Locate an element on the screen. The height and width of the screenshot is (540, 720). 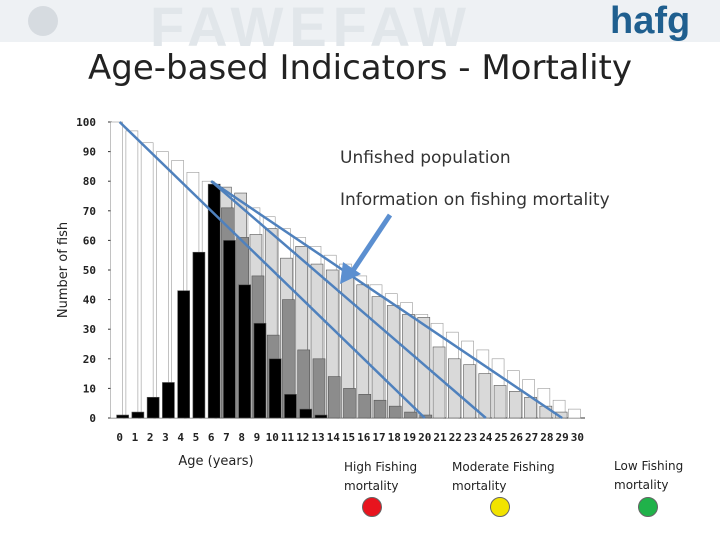
x-tick-label: 13 is located at coordinates (317, 437).